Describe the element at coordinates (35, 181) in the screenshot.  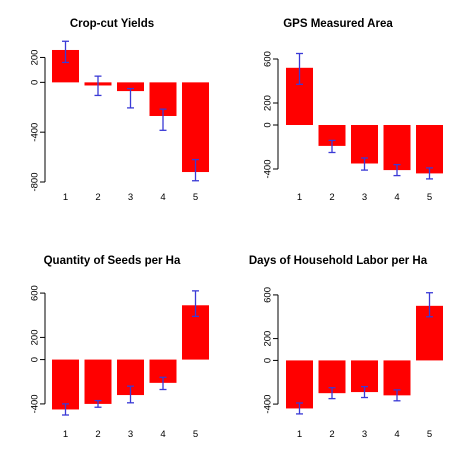
I see `y-tick-label: -800` at that location.